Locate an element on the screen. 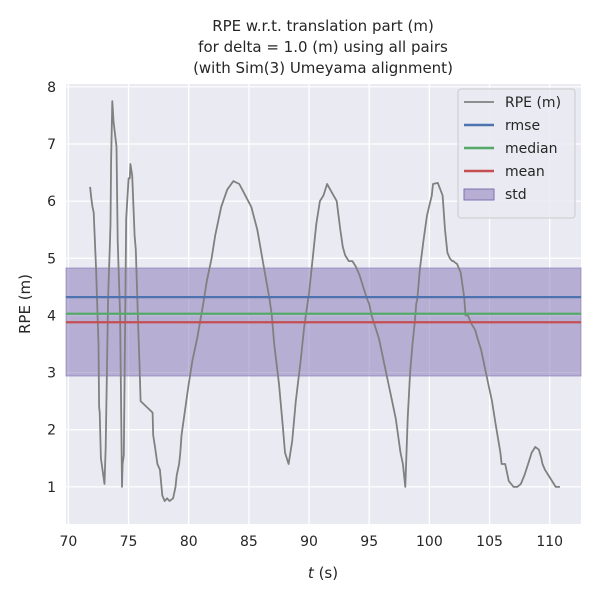  x-axis-label-unit: (s) is located at coordinates (326, 573).